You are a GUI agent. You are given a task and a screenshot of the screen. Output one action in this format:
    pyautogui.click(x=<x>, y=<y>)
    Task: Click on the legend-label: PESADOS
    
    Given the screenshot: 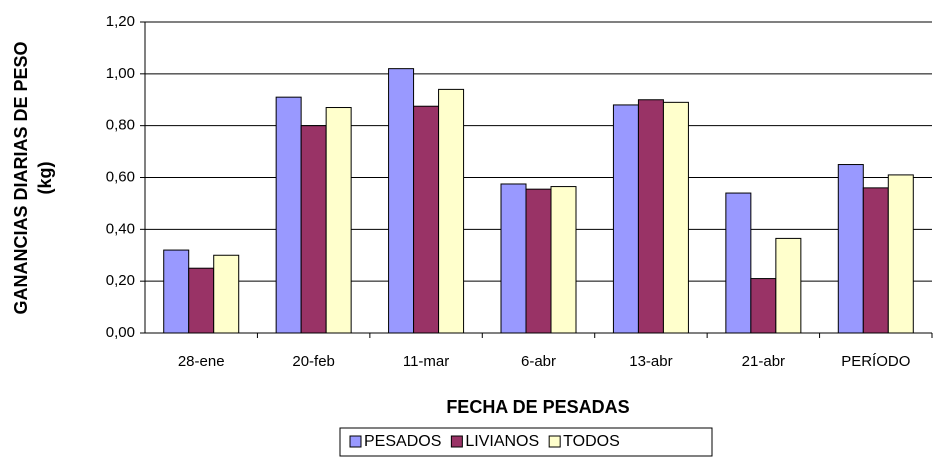 What is the action you would take?
    pyautogui.click(x=402, y=441)
    